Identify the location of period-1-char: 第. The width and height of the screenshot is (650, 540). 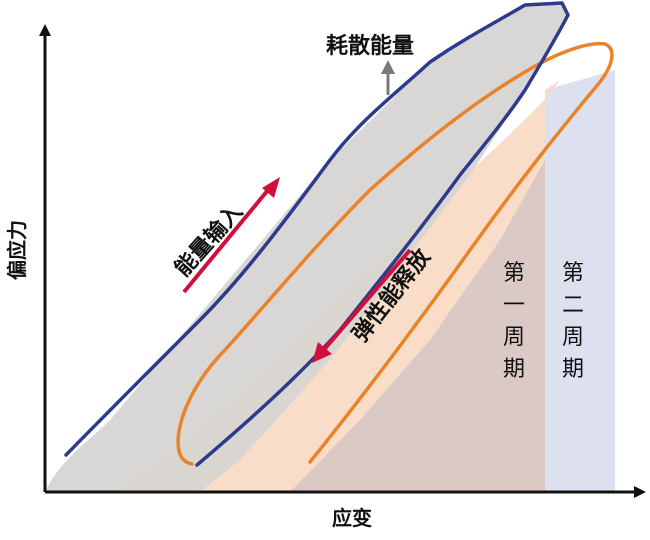
(514, 273).